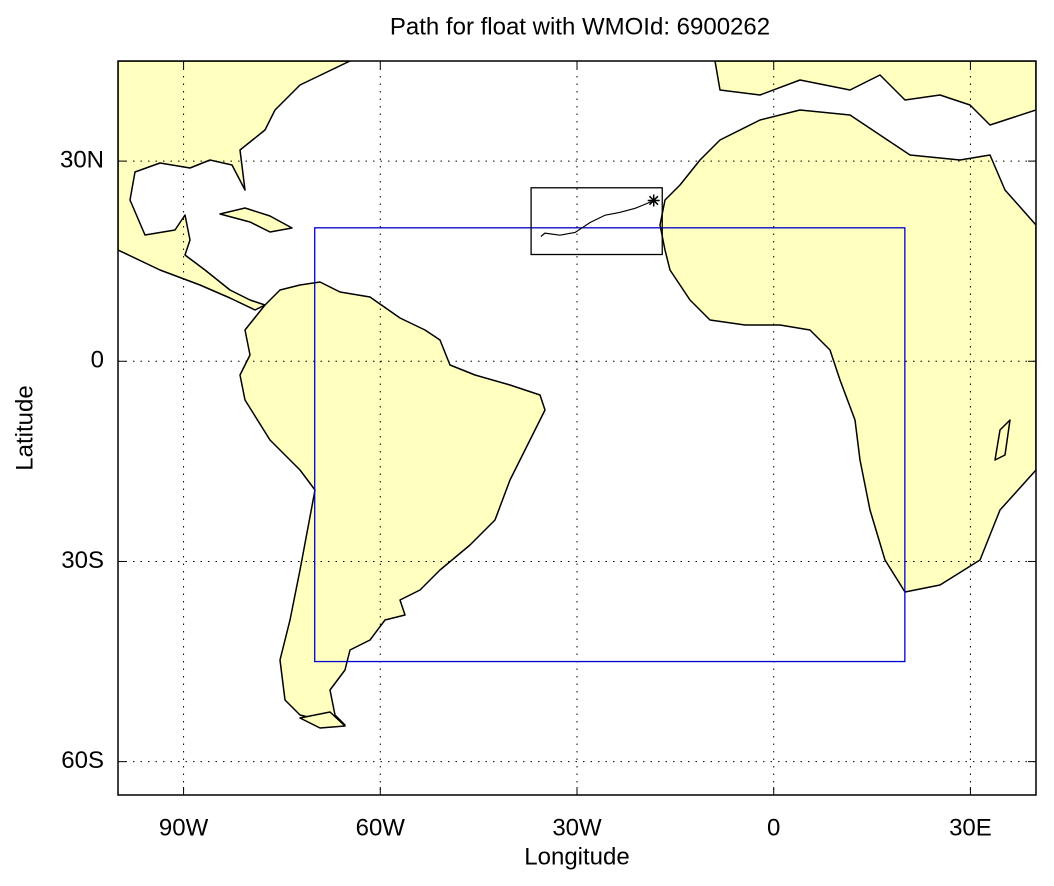  I want to click on x-tick-label: 30E, so click(970, 827).